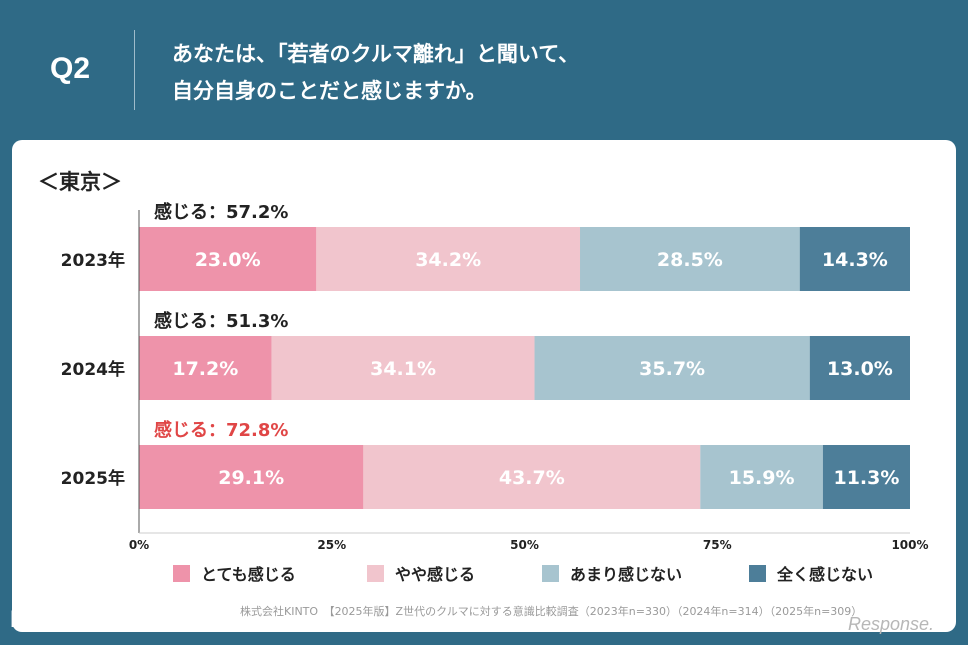  I want to click on legend-label: やや感じる, so click(435, 574).